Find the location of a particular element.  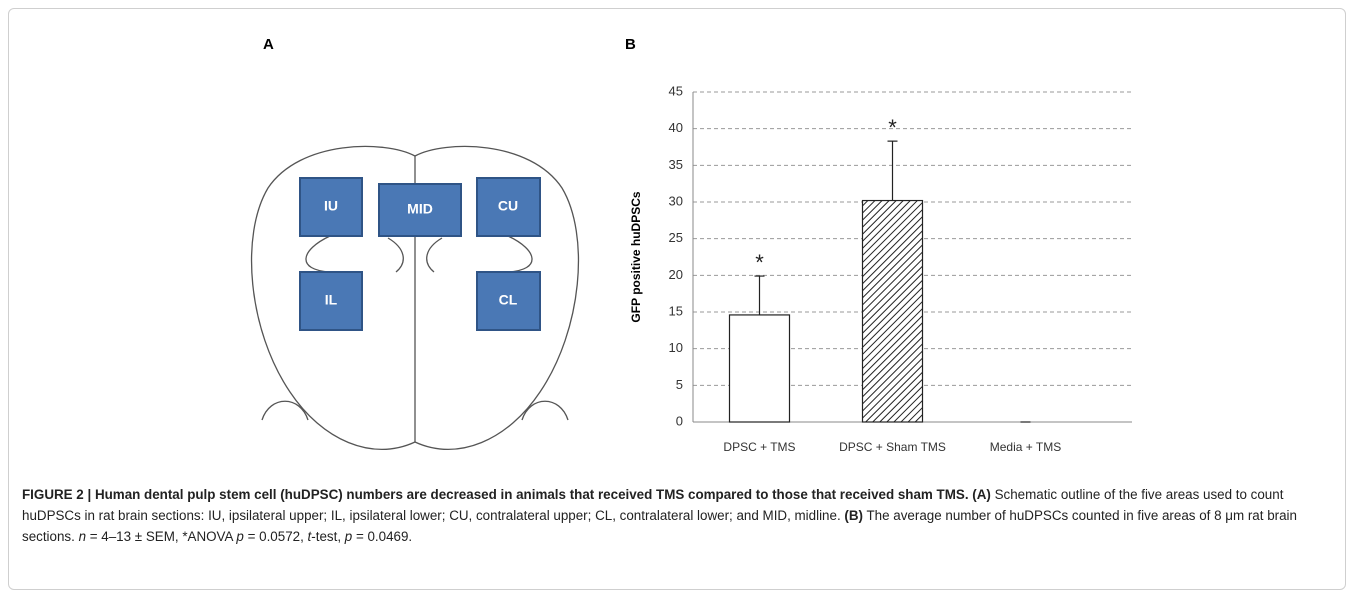

y-tick-label: 20 is located at coordinates (676, 274).